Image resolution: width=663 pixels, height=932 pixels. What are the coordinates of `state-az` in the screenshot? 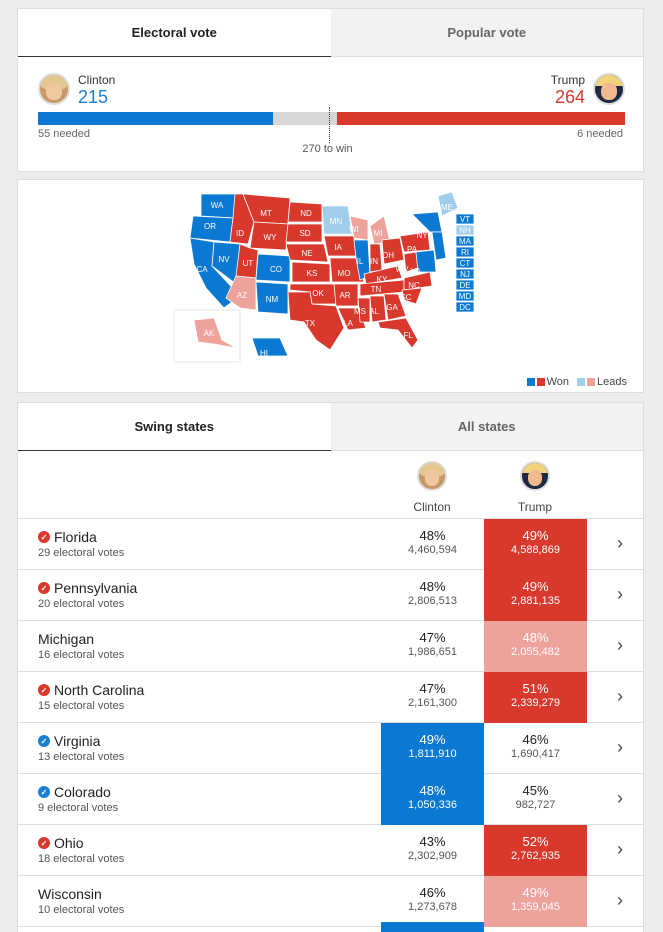 It's located at (241, 293).